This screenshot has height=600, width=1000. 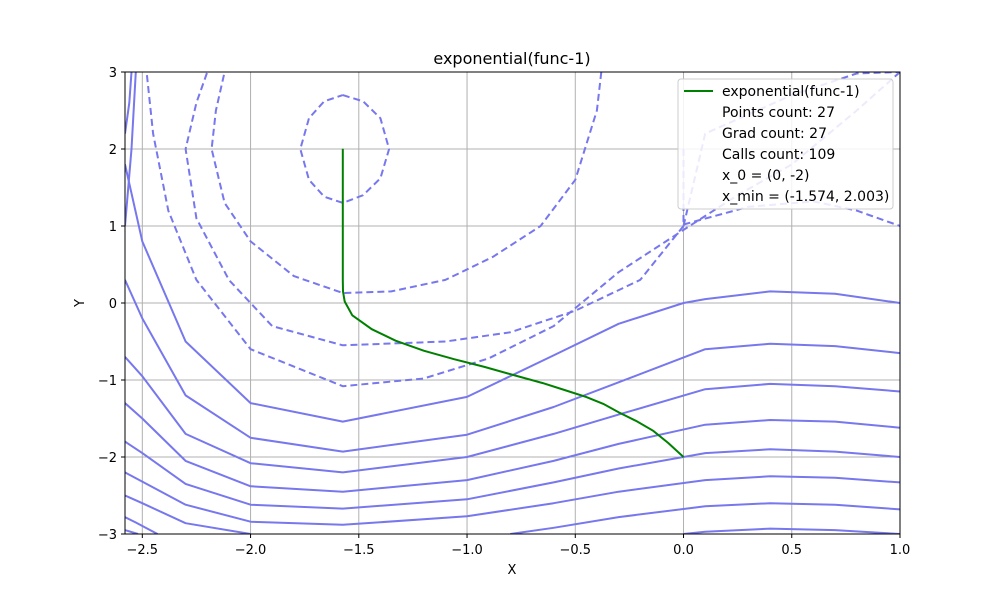 What do you see at coordinates (251, 550) in the screenshot?
I see `x-tick-label: −2.0` at bounding box center [251, 550].